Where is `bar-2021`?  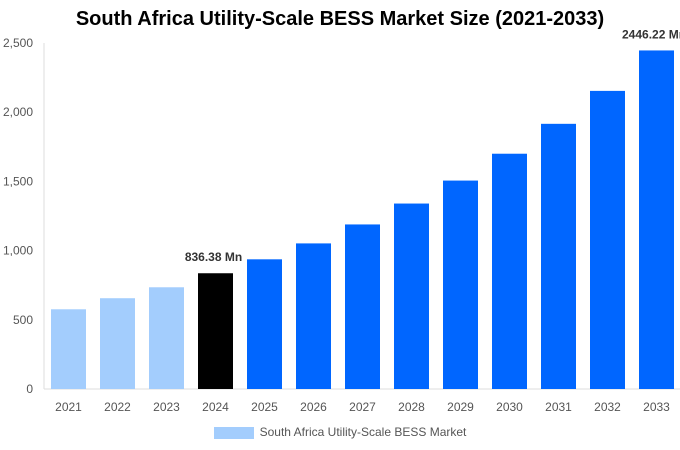
bar-2021 is located at coordinates (68, 349).